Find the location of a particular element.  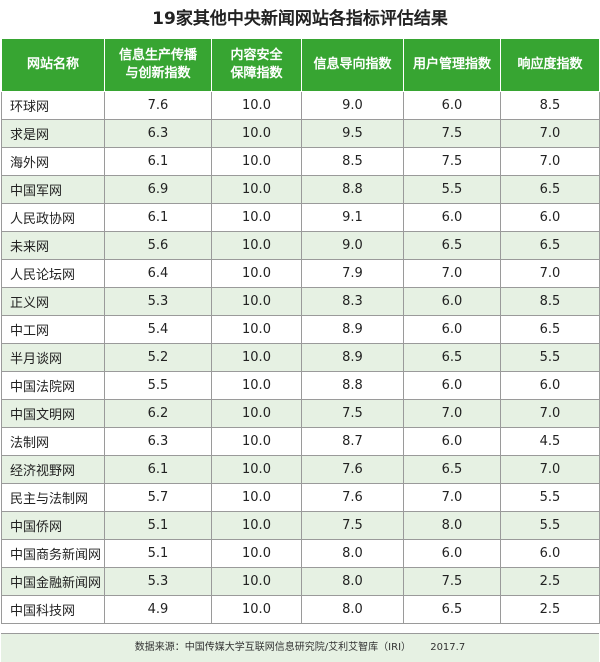

table-row: 海外网 6.1 10.0 8.5 7.5 7.0 is located at coordinates (300, 161).